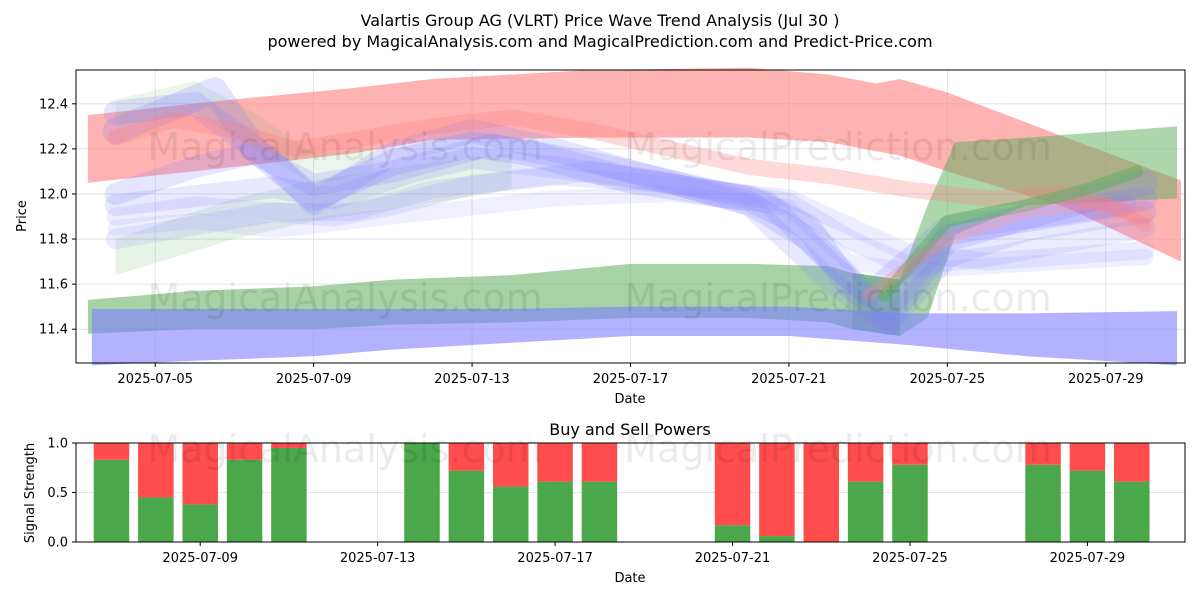 This screenshot has width=1200, height=600. What do you see at coordinates (1106, 379) in the screenshot?
I see `price-xtick-label-2025-07-29: 2025-07-29` at bounding box center [1106, 379].